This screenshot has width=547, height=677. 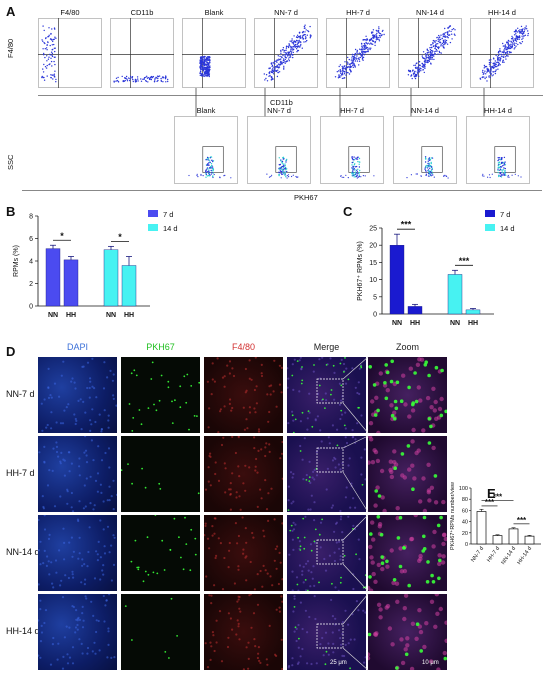 I want to click on micrograph-texture, so click(x=77, y=552).